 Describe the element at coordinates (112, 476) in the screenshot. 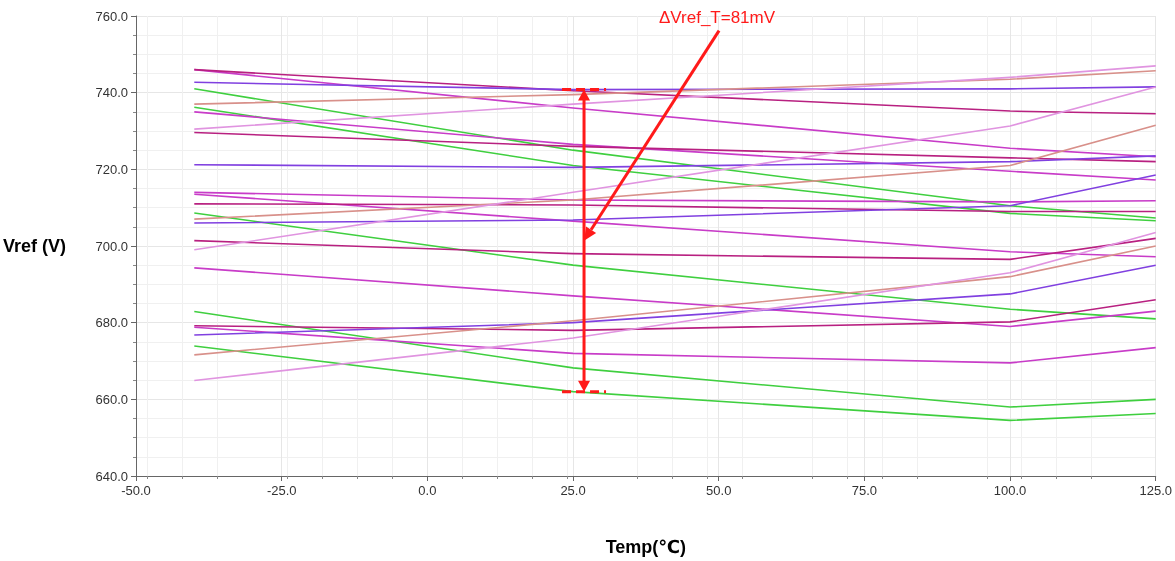

I see `y-tick-label: 640.0` at that location.